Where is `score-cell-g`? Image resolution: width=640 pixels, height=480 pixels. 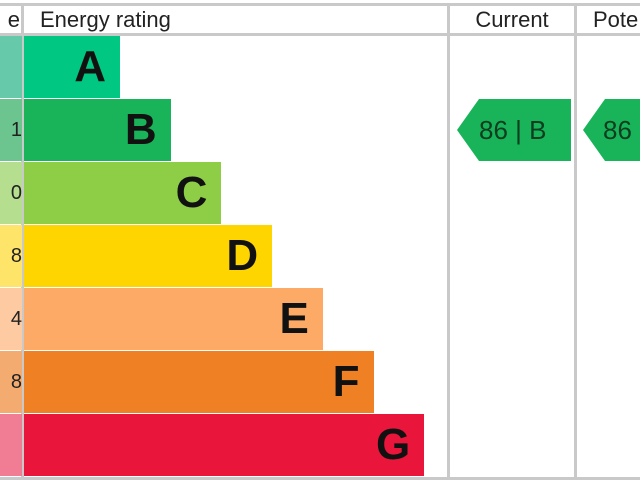
score-cell-g is located at coordinates (11, 445).